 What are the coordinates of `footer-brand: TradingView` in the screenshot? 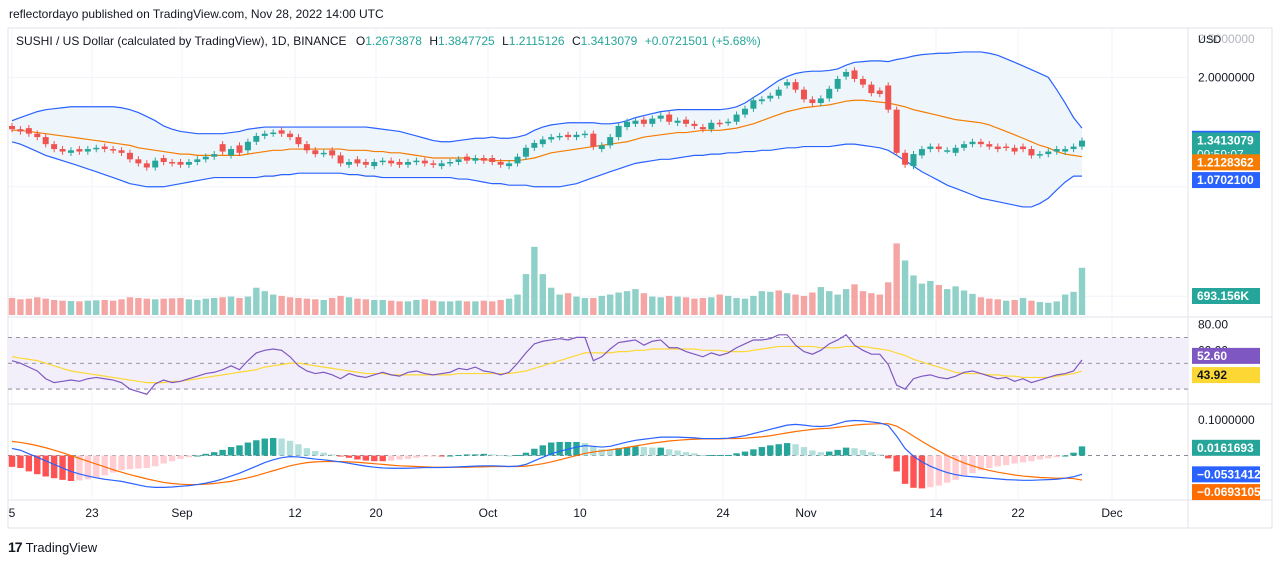 It's located at (61, 547).